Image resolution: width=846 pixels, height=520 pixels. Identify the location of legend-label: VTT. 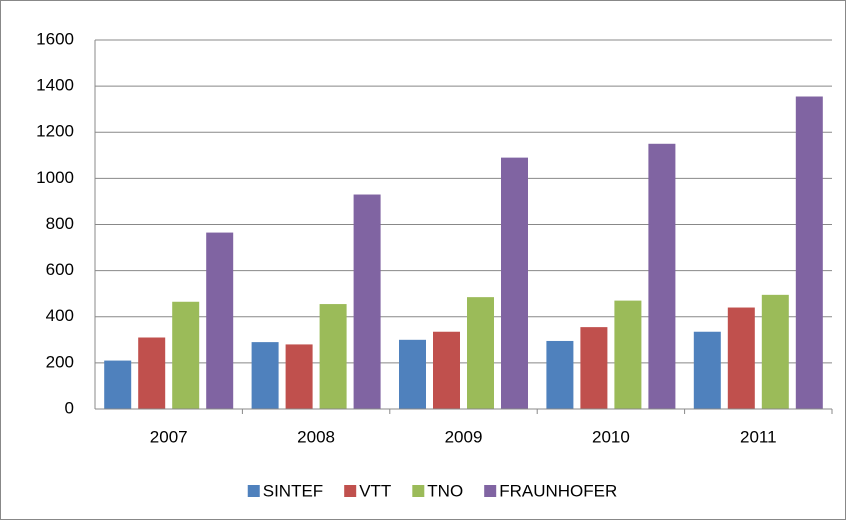
(375, 490).